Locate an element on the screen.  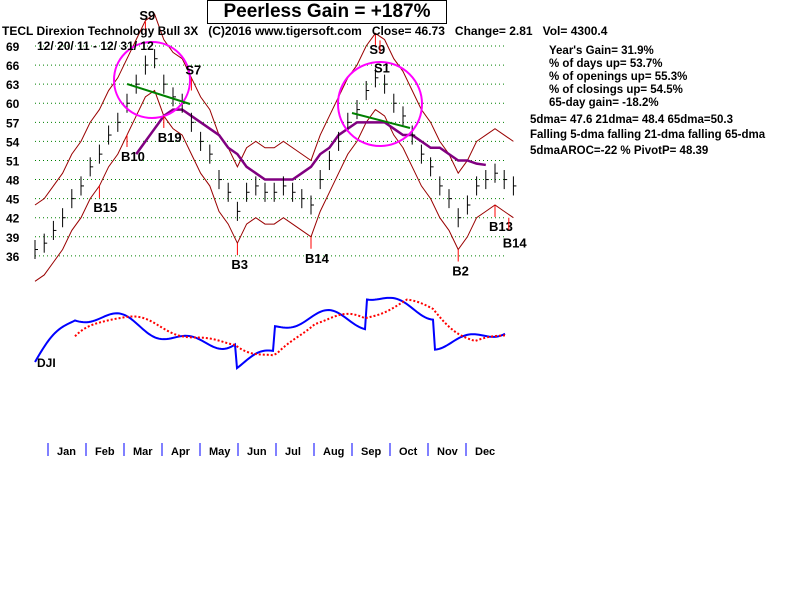
signal-label: B15 is located at coordinates (105, 207).